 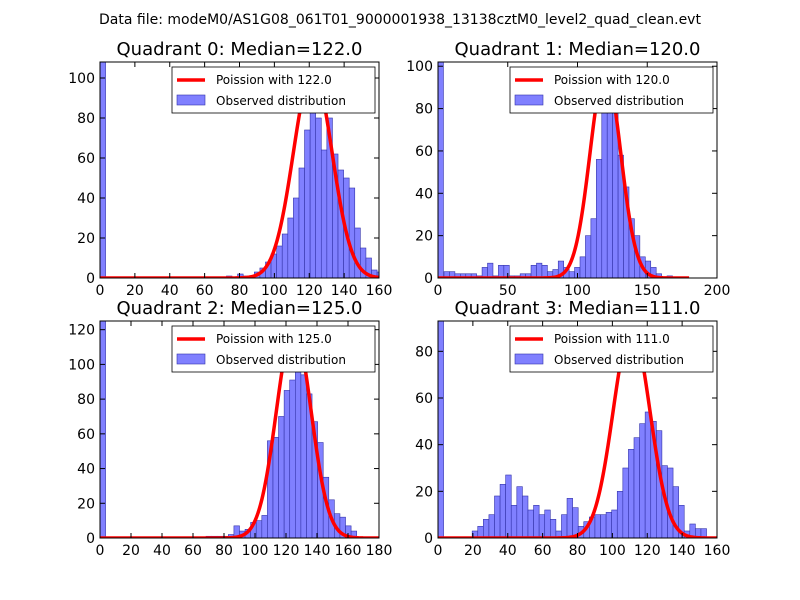 I want to click on x-tick-label: 100, so click(x=577, y=291).